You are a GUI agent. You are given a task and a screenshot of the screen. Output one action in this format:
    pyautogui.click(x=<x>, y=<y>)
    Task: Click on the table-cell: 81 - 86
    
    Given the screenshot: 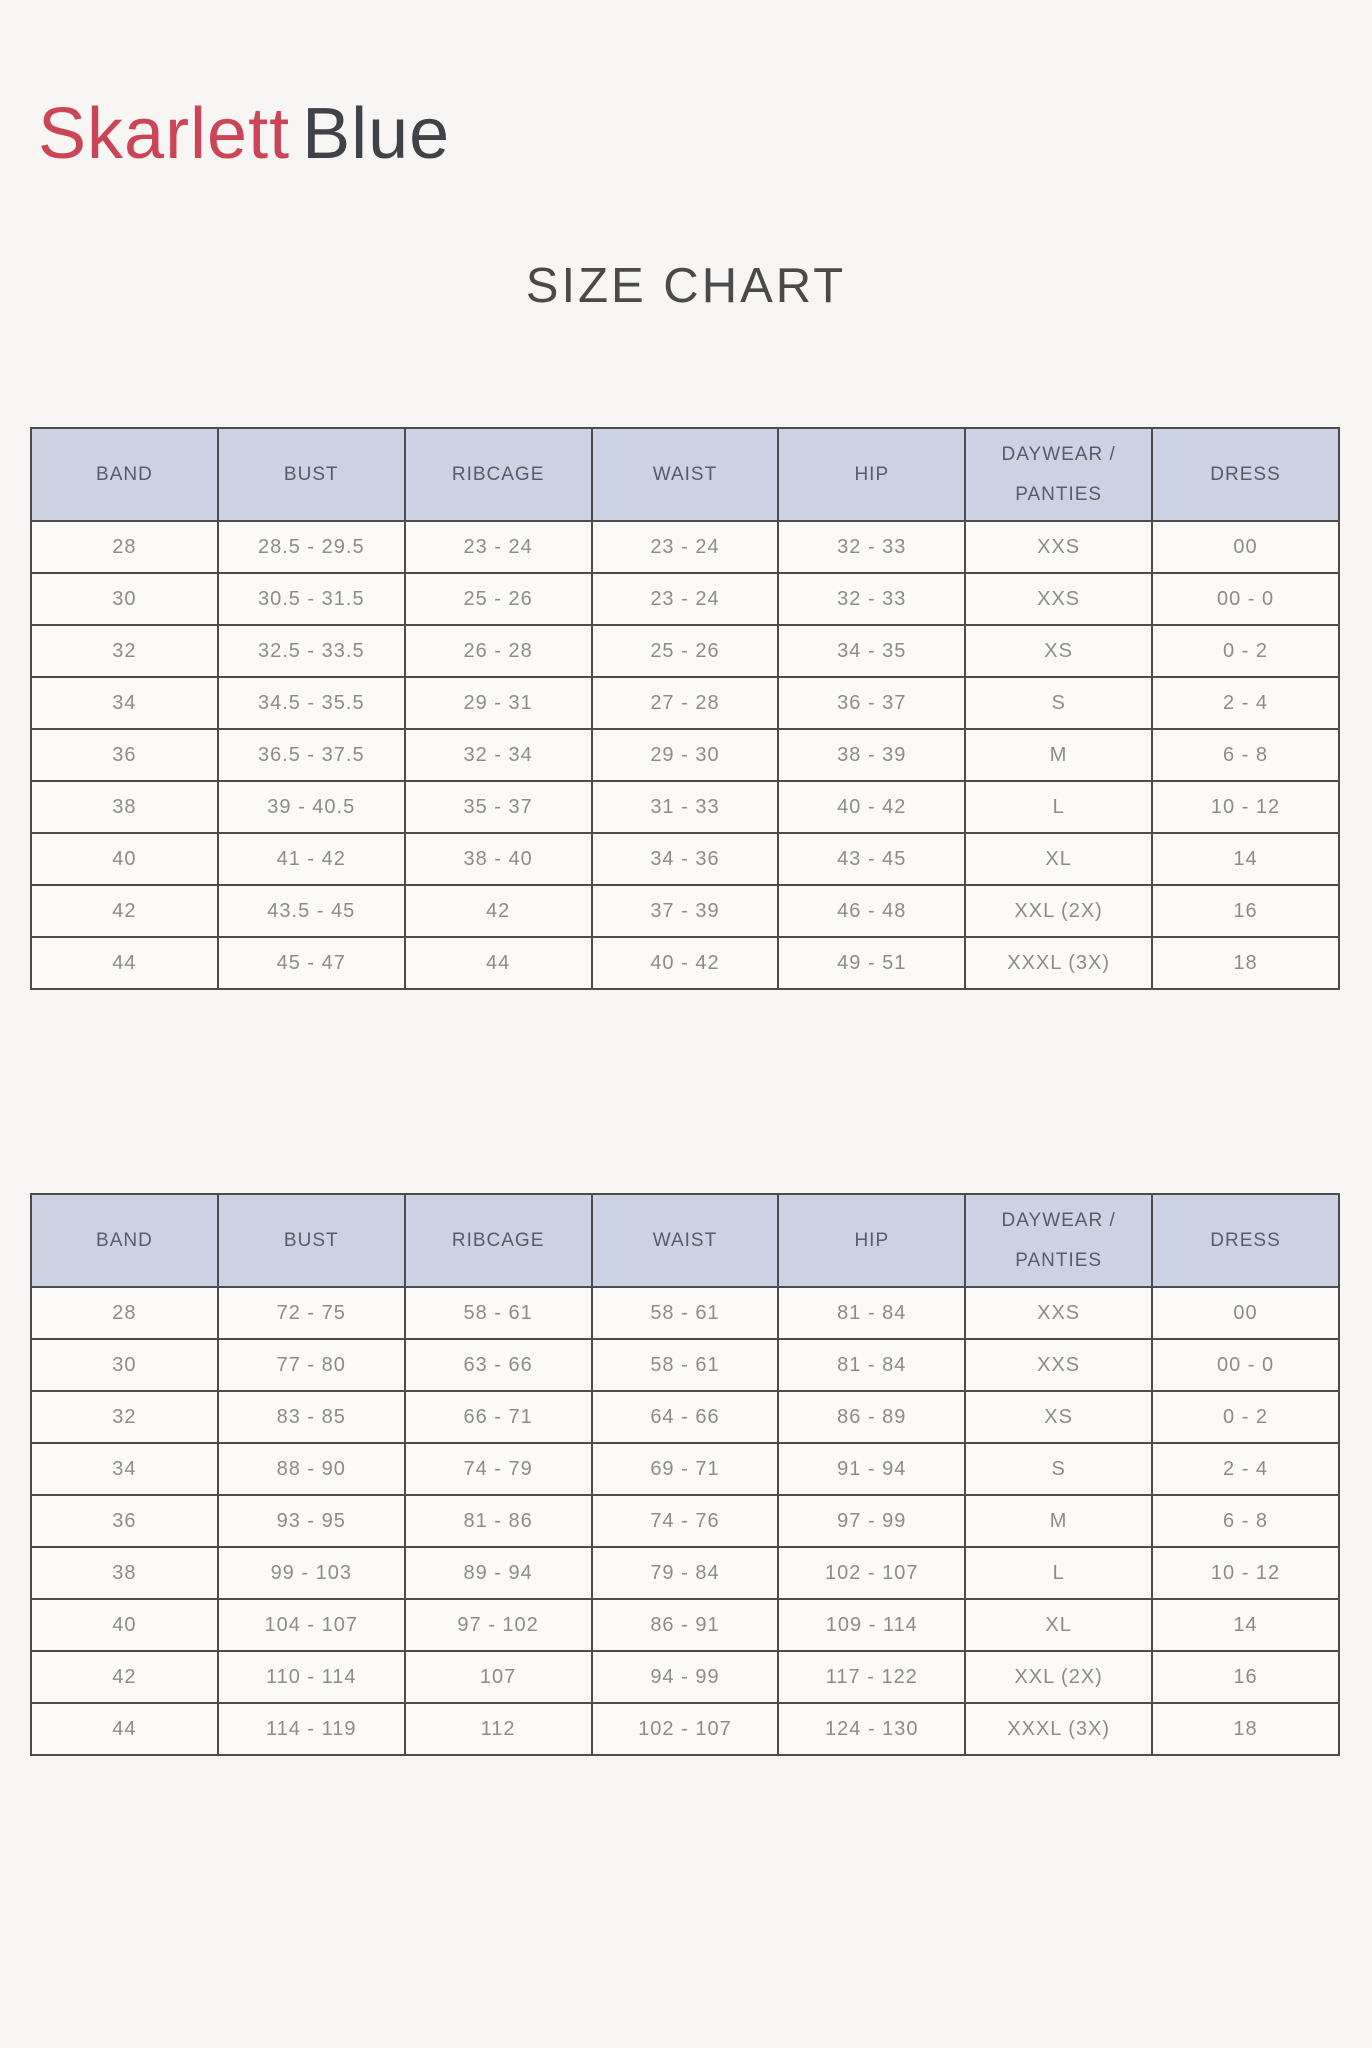 What is the action you would take?
    pyautogui.click(x=498, y=1521)
    